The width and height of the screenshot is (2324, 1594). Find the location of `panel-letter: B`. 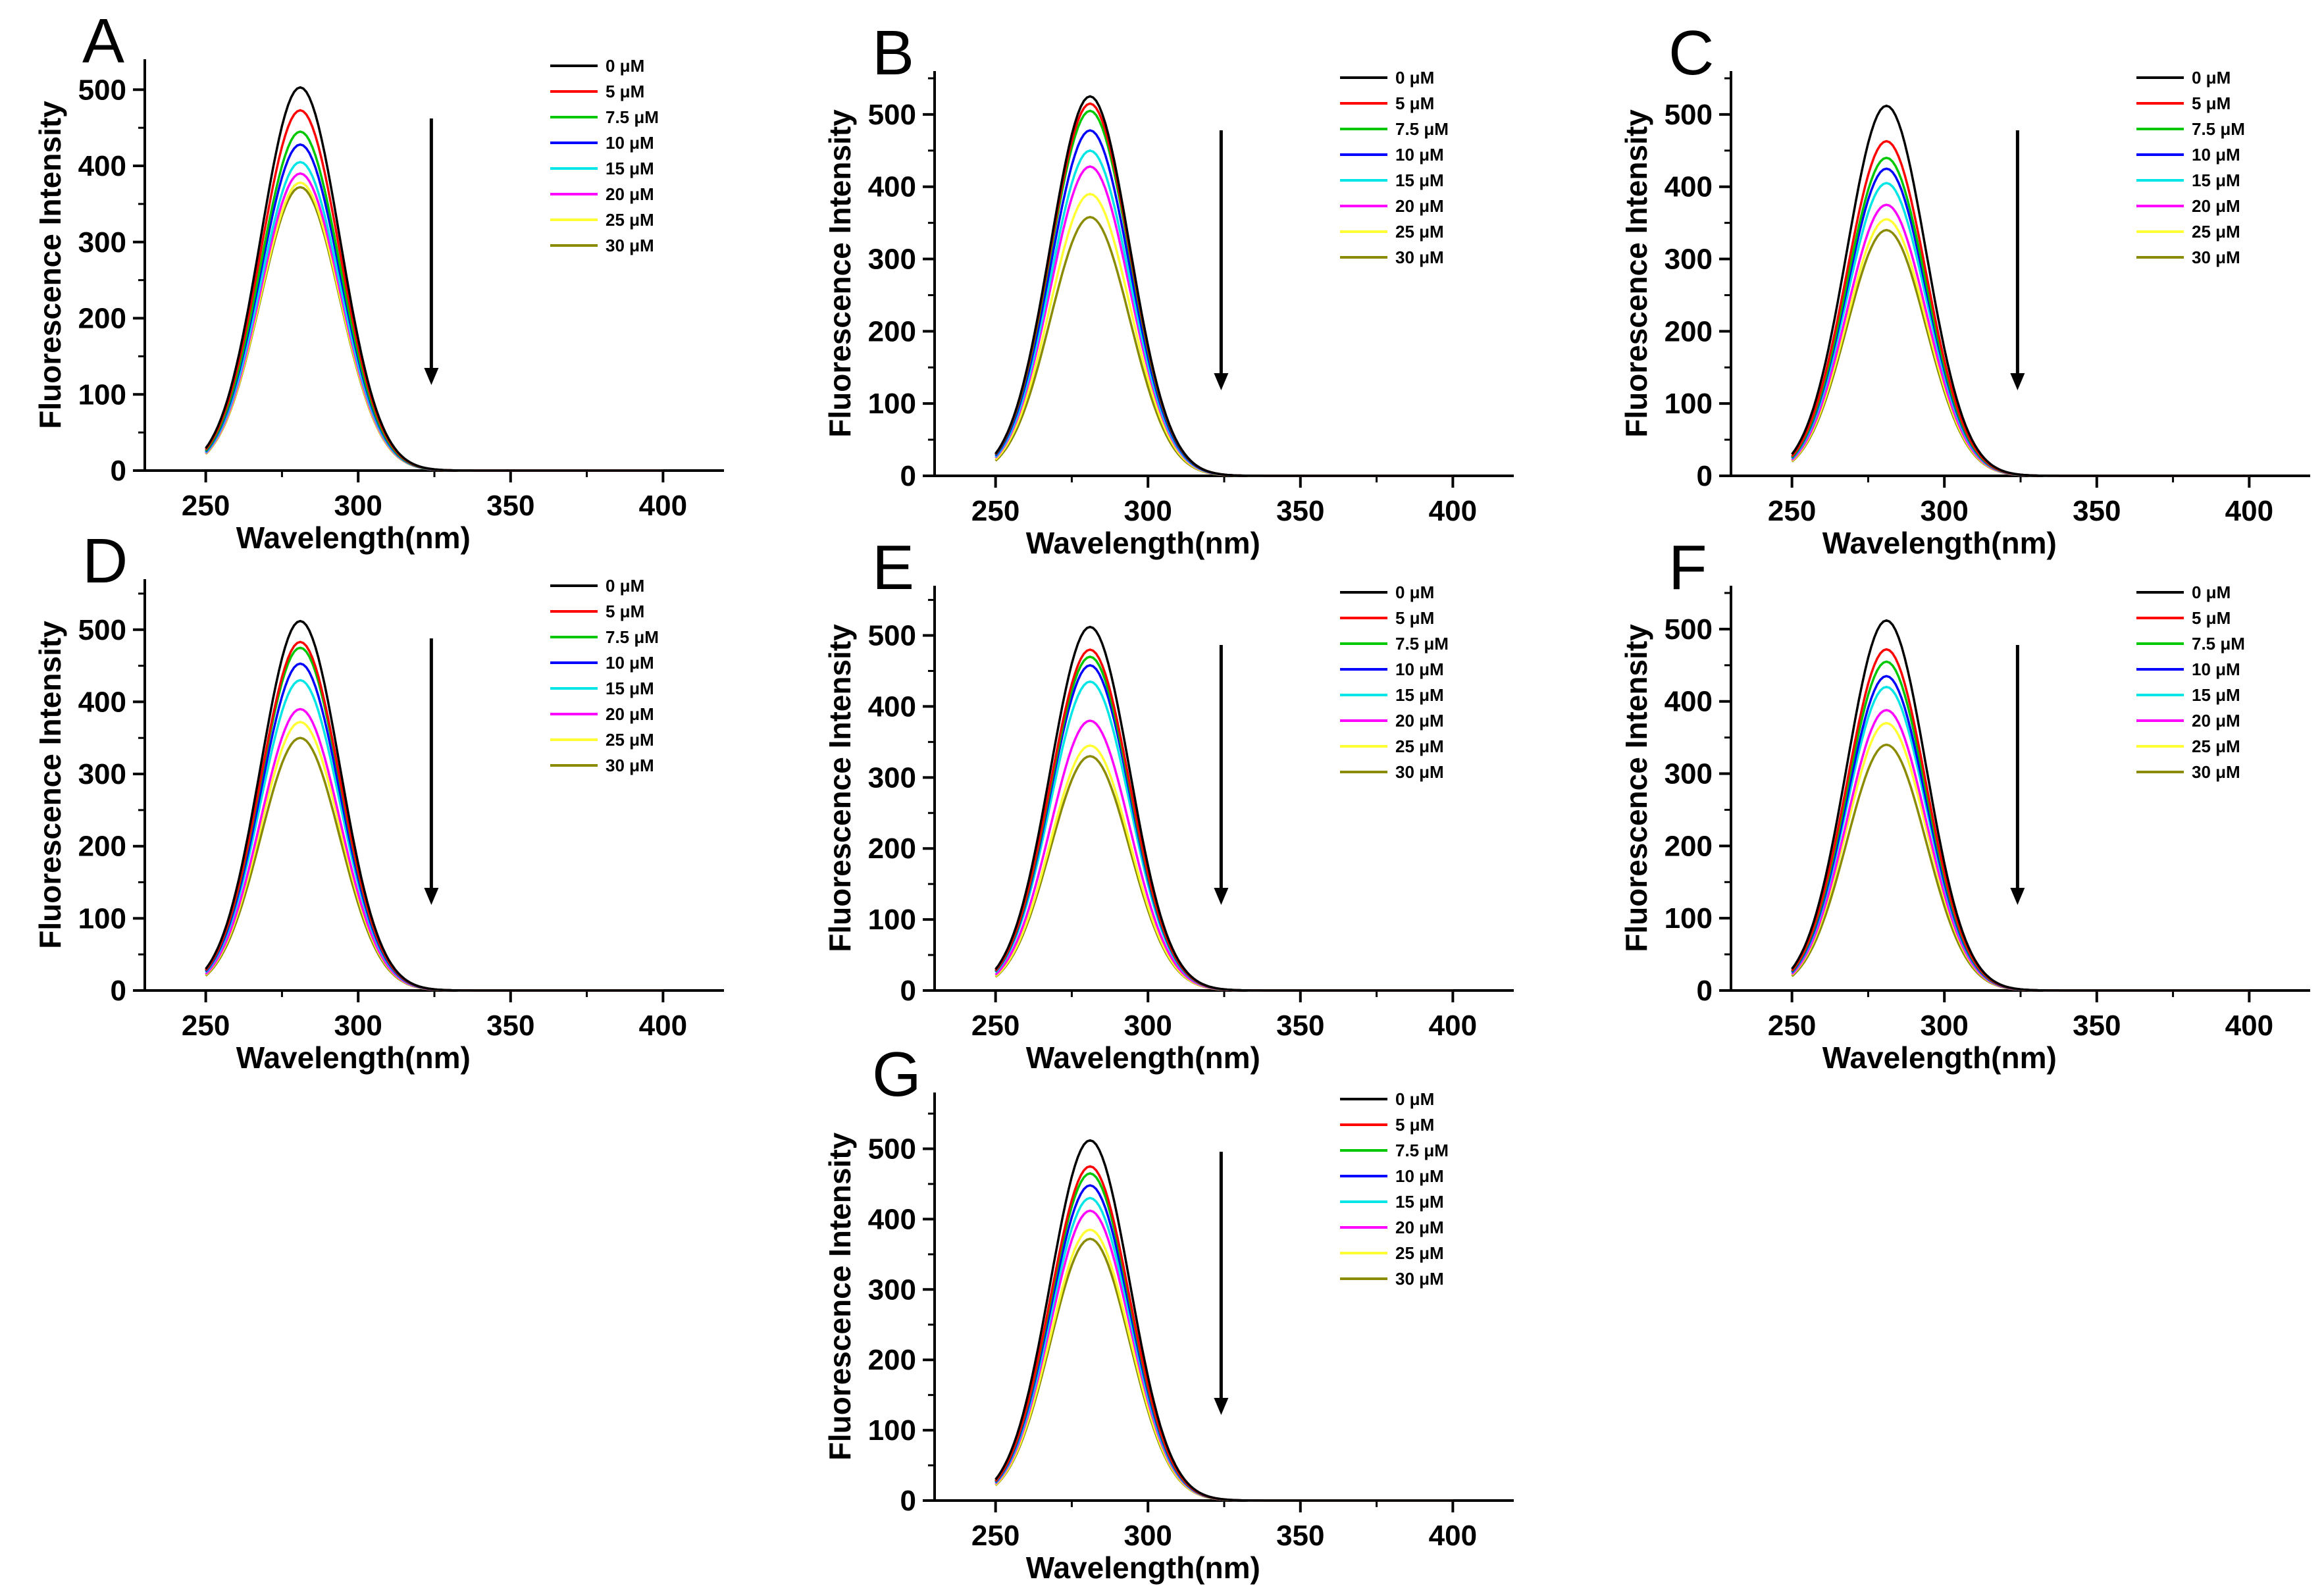

panel-letter: B is located at coordinates (893, 53).